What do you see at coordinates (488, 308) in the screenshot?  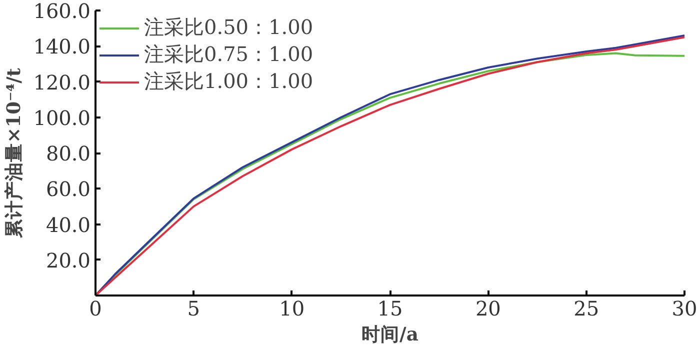 I see `x-tick-label: 20` at bounding box center [488, 308].